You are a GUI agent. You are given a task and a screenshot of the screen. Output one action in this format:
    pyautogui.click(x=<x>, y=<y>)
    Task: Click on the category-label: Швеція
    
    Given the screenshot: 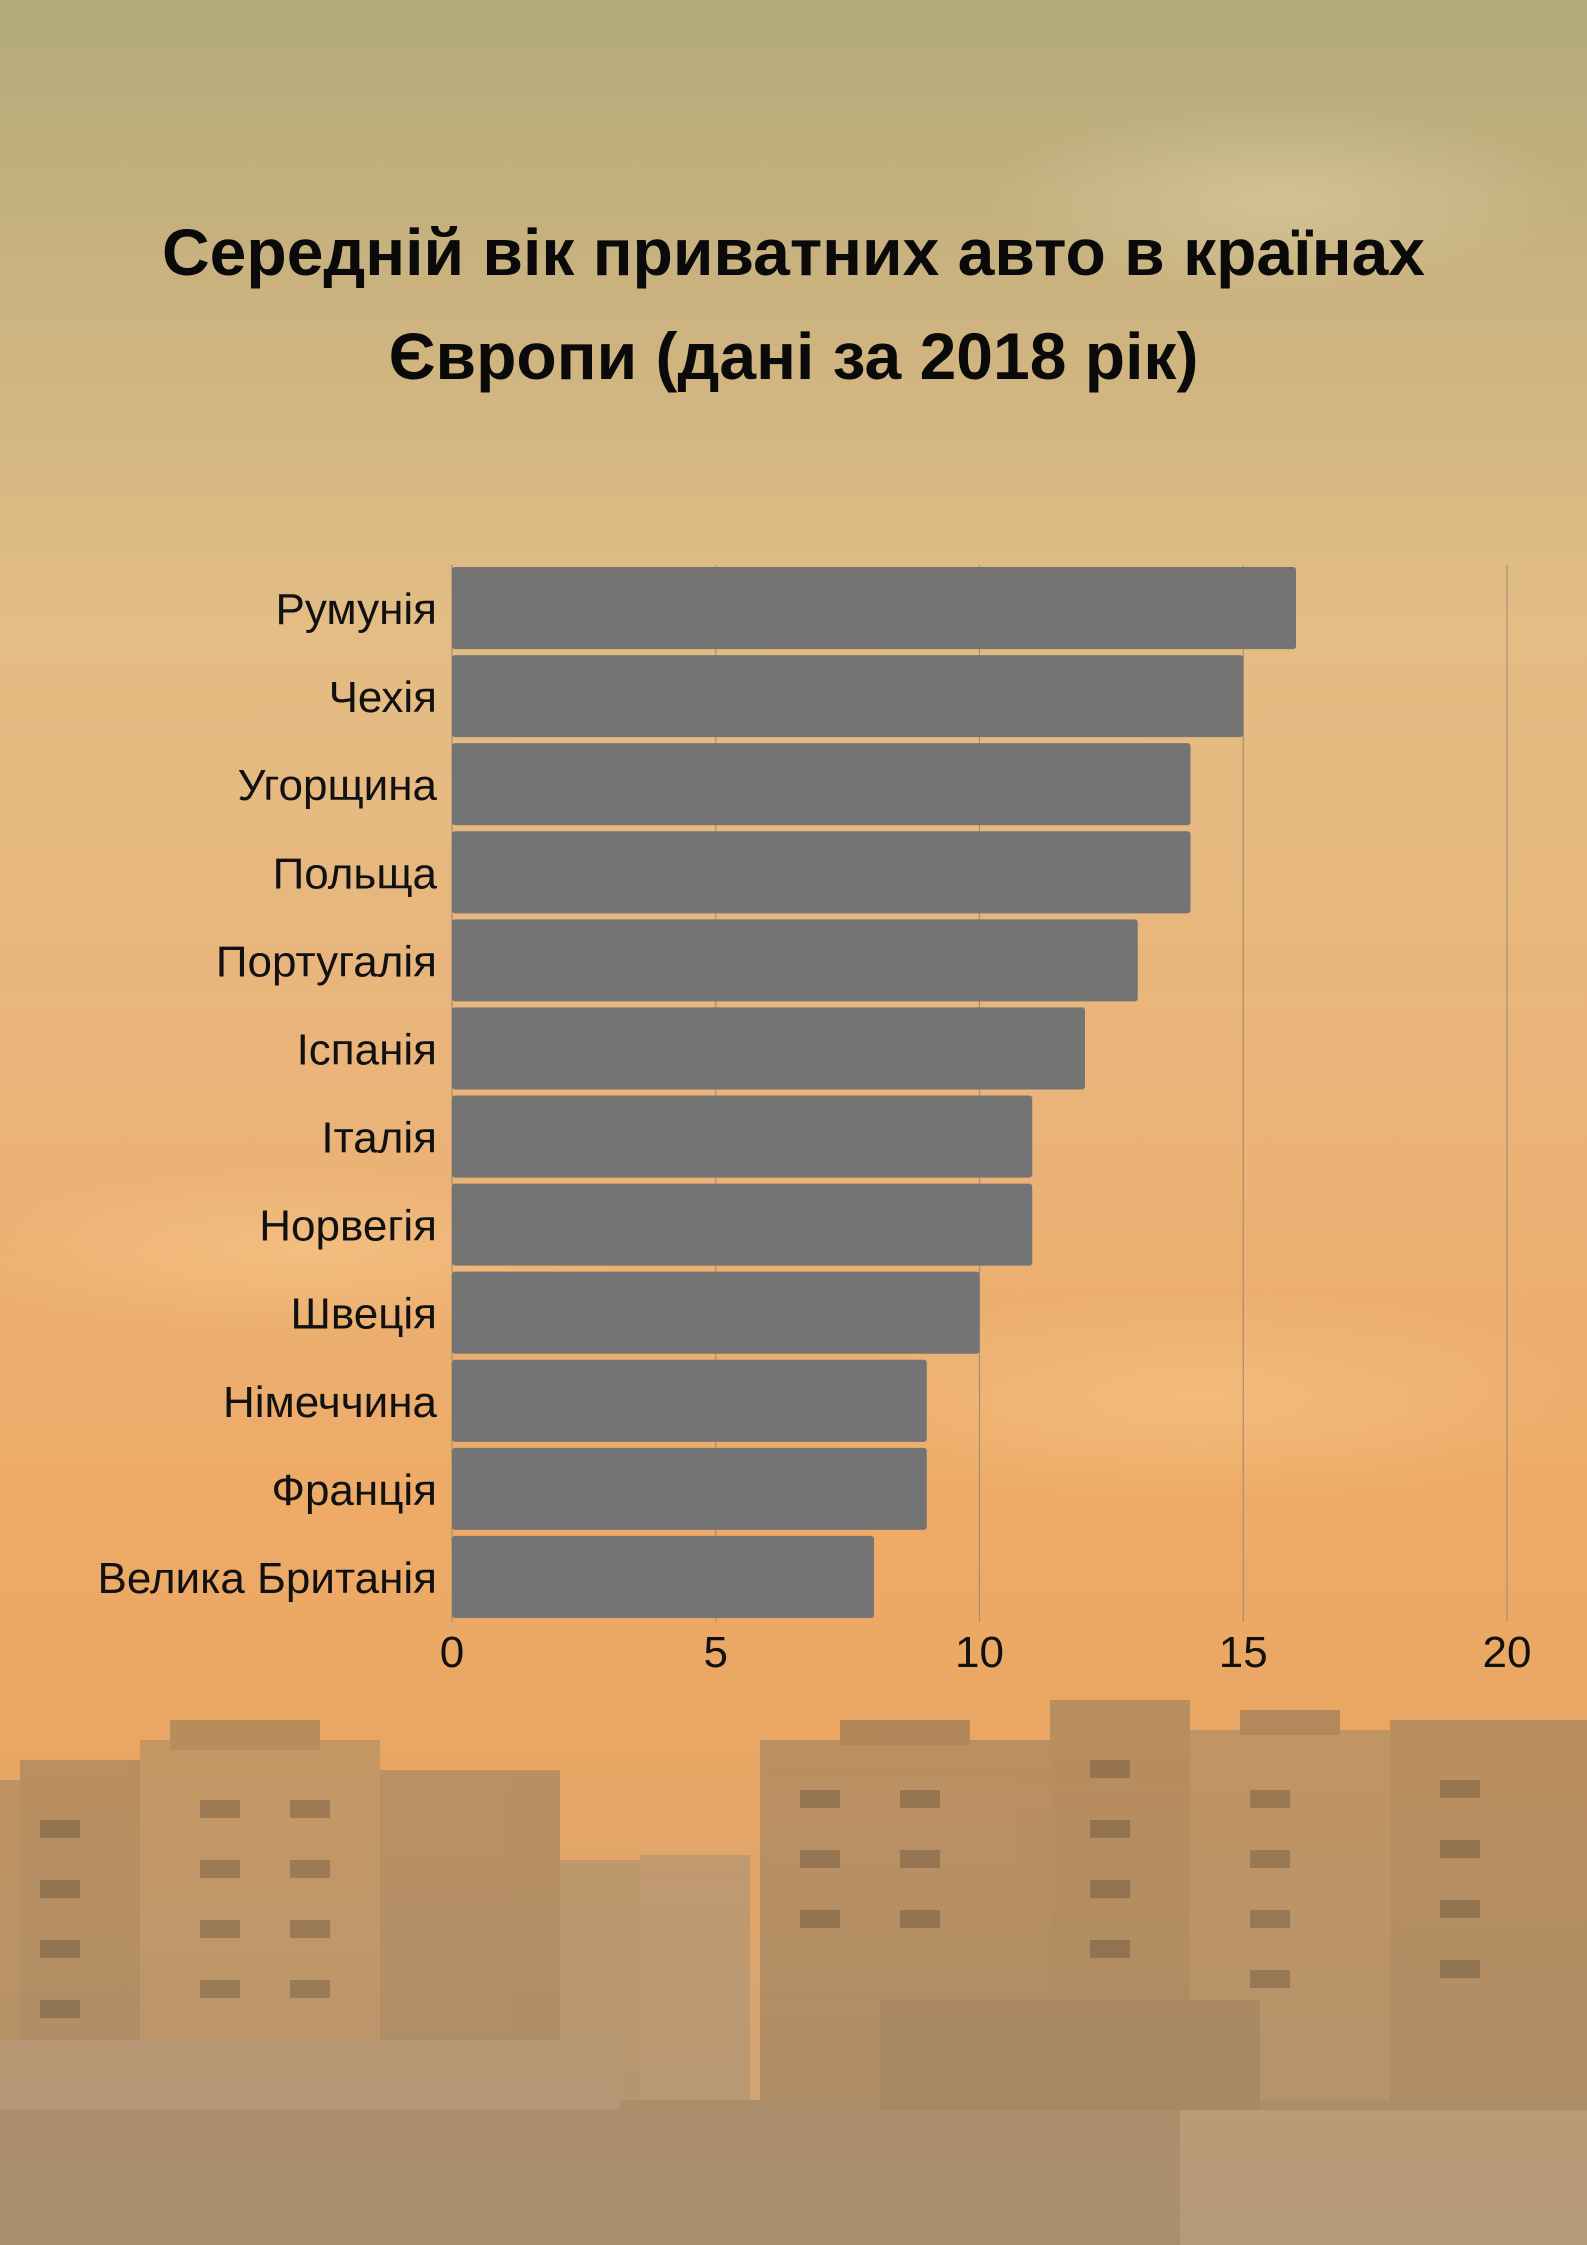 What is the action you would take?
    pyautogui.click(x=364, y=1314)
    